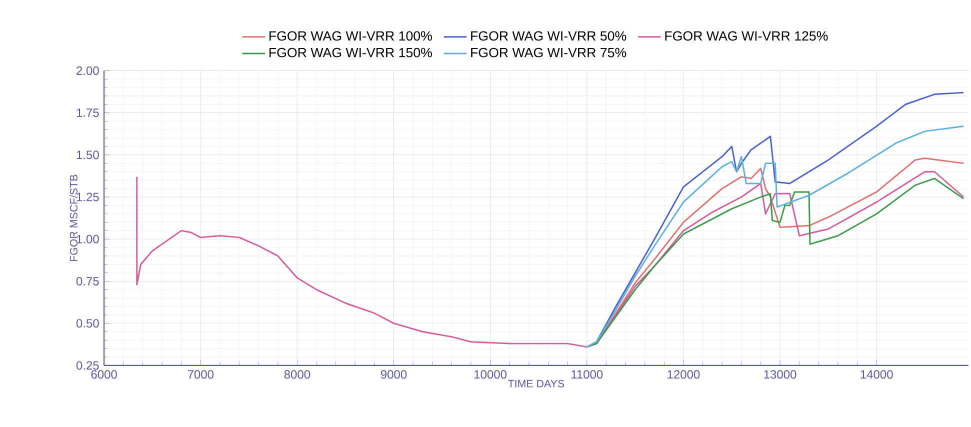 The height and width of the screenshot is (427, 971). I want to click on legend-label: FGOR WAG WI-VRR 100%, so click(351, 36).